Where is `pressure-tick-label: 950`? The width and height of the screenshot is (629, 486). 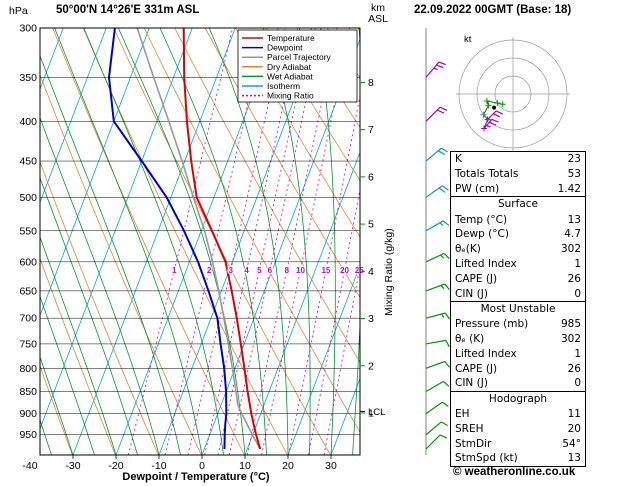 pressure-tick-label: 950 is located at coordinates (28, 435).